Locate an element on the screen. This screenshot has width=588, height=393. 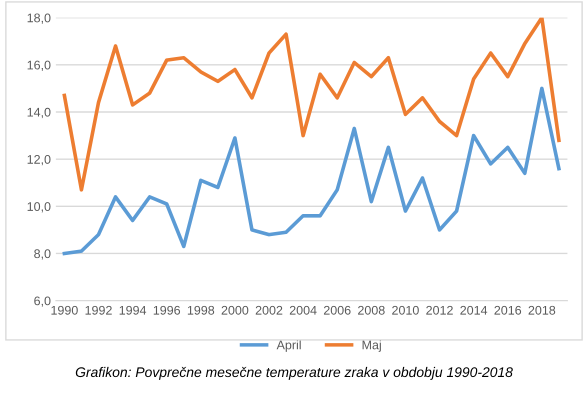
x-tick-label: 1996 is located at coordinates (167, 310).